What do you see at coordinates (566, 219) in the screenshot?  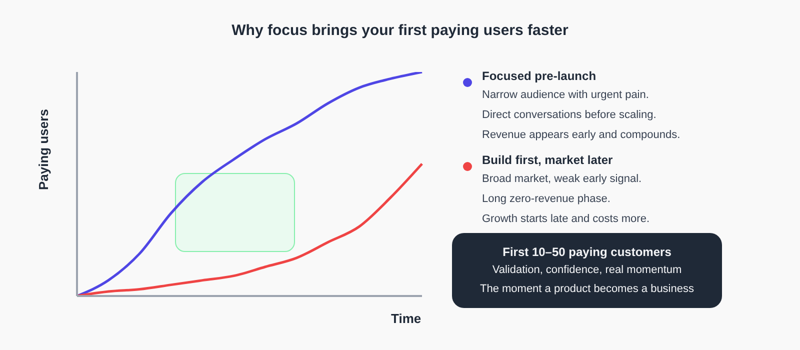 I see `text: Growth starts late and costs more.` at bounding box center [566, 219].